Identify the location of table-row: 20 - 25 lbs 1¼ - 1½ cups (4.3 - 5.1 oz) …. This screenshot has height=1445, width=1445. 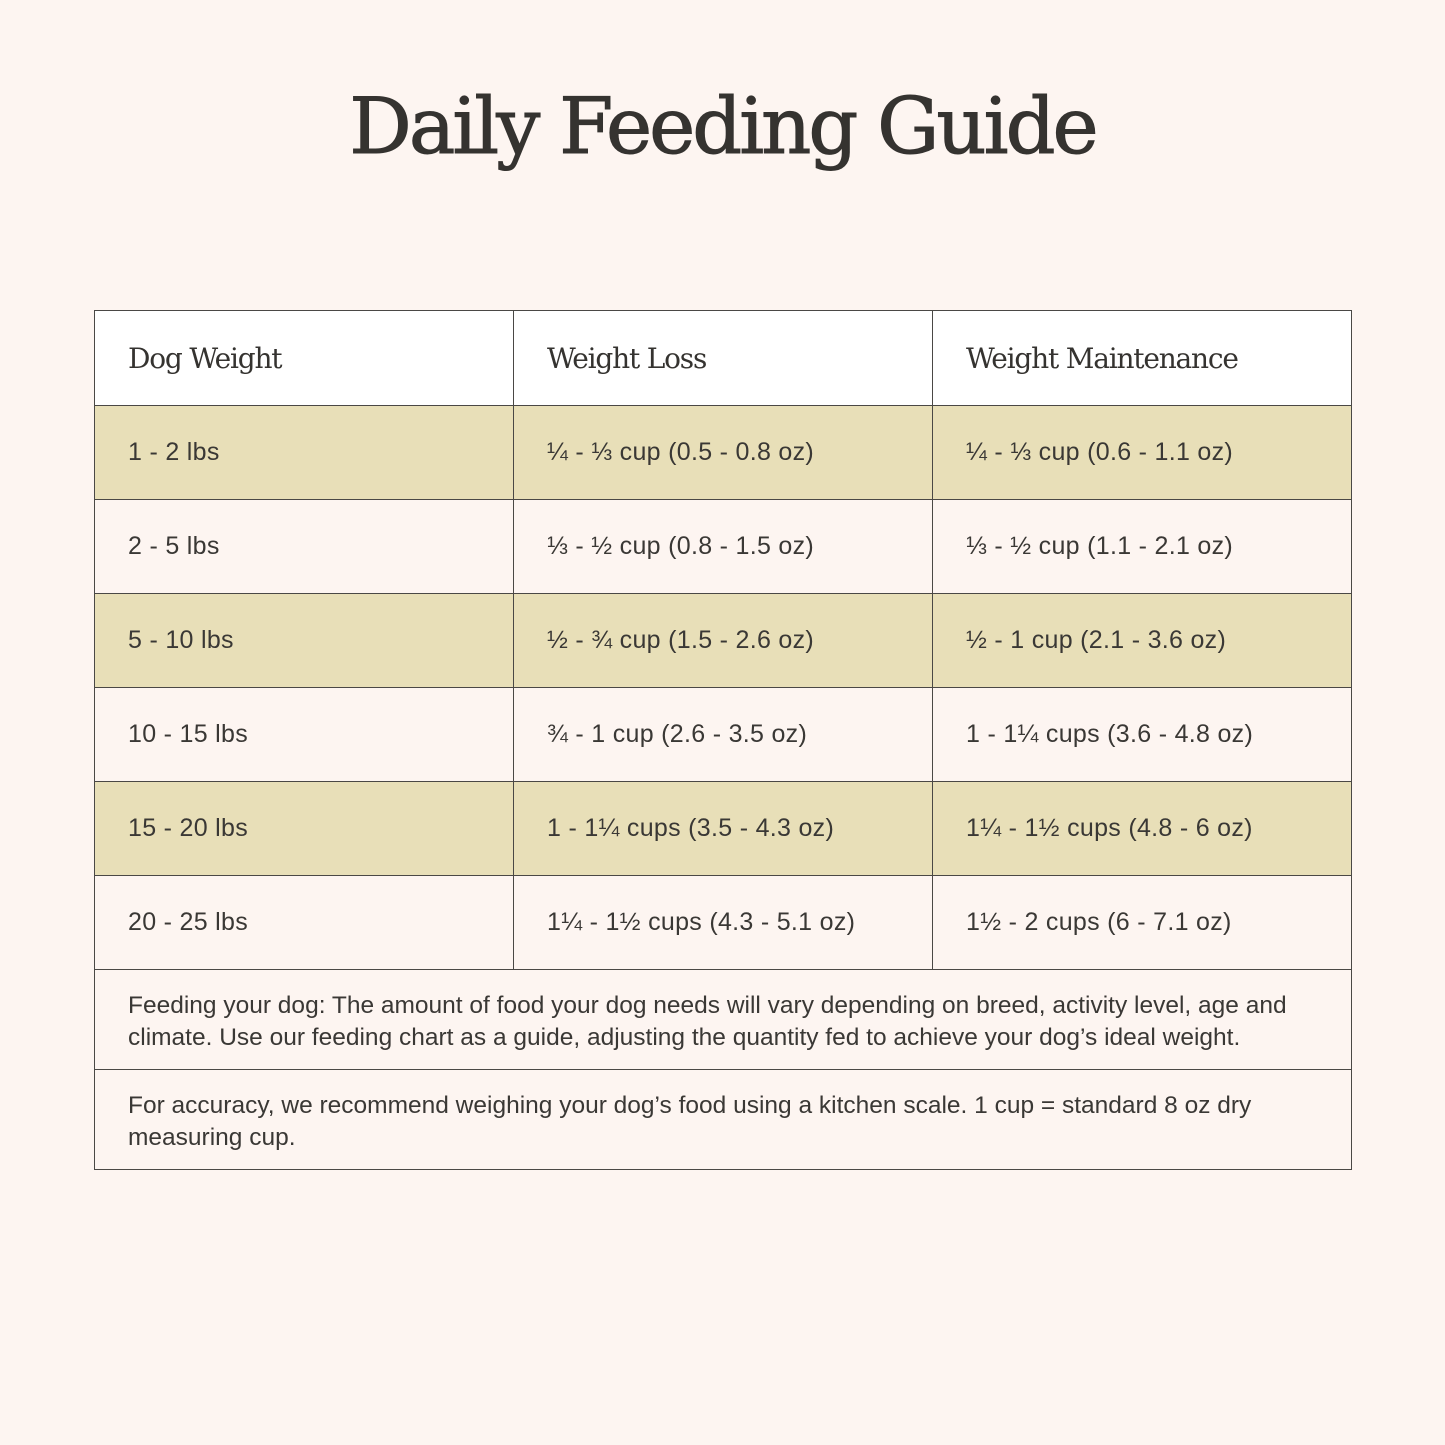
(723, 922).